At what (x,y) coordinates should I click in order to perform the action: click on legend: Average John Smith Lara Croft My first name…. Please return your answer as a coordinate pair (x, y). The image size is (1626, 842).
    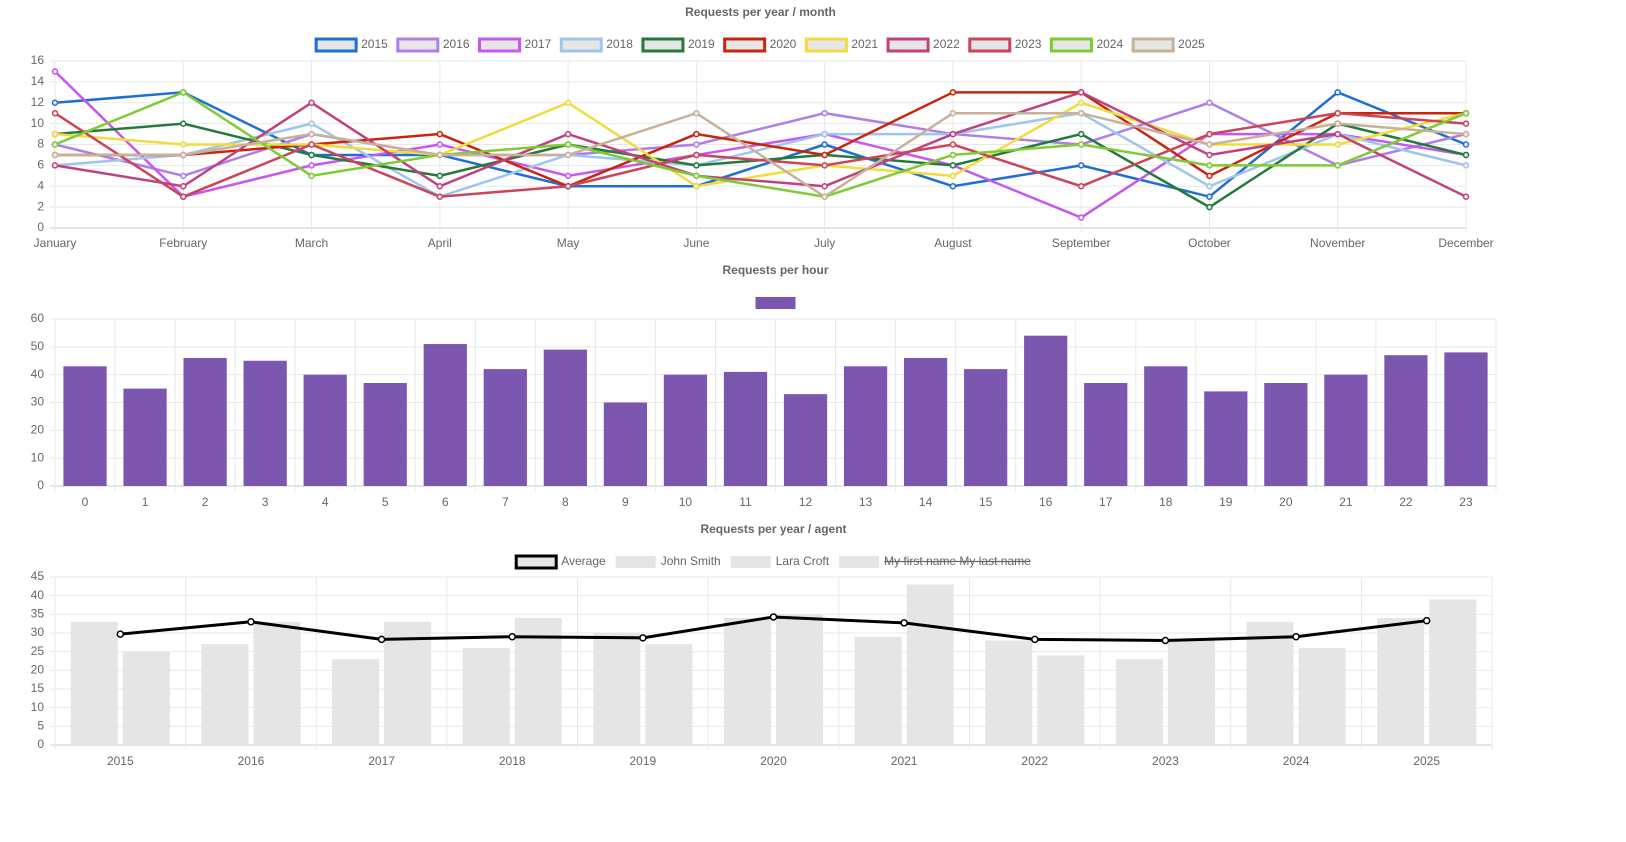
    Looking at the image, I should click on (772, 562).